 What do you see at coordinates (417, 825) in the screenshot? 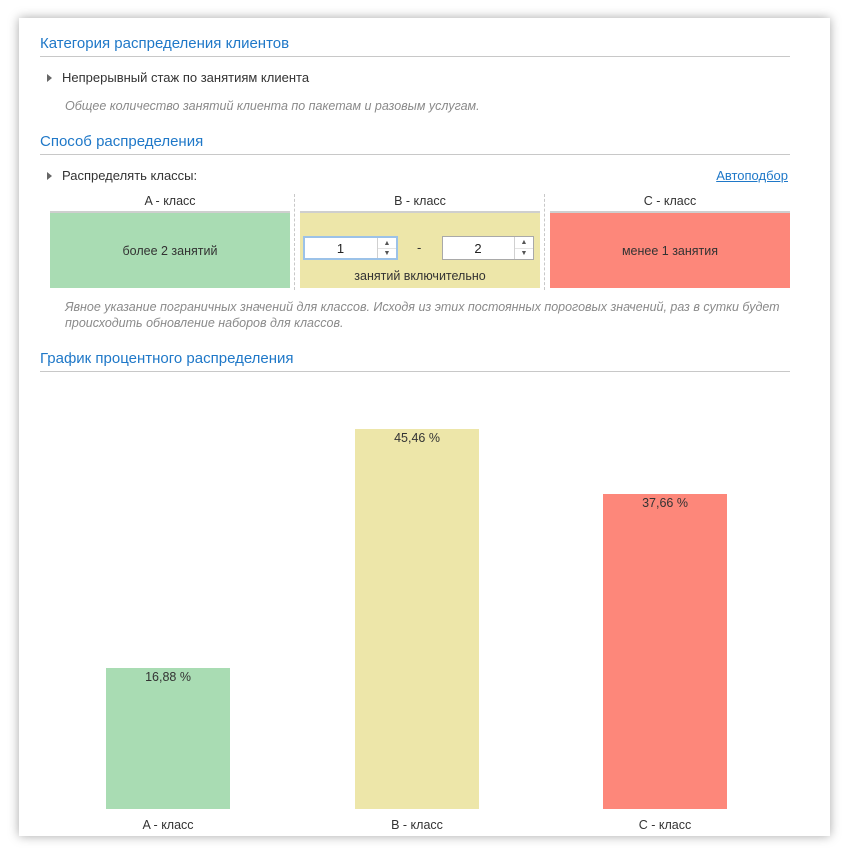
I see `chart-category-label-b: B - класс` at bounding box center [417, 825].